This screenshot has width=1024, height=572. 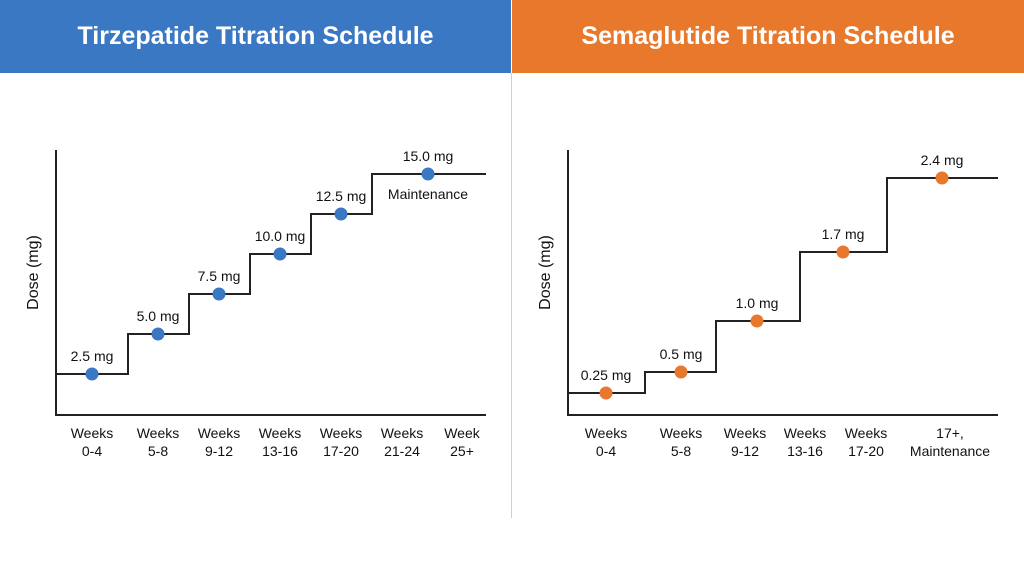 What do you see at coordinates (255, 36) in the screenshot?
I see `tirzepatide-title: Tirzepatide Titration Schedule` at bounding box center [255, 36].